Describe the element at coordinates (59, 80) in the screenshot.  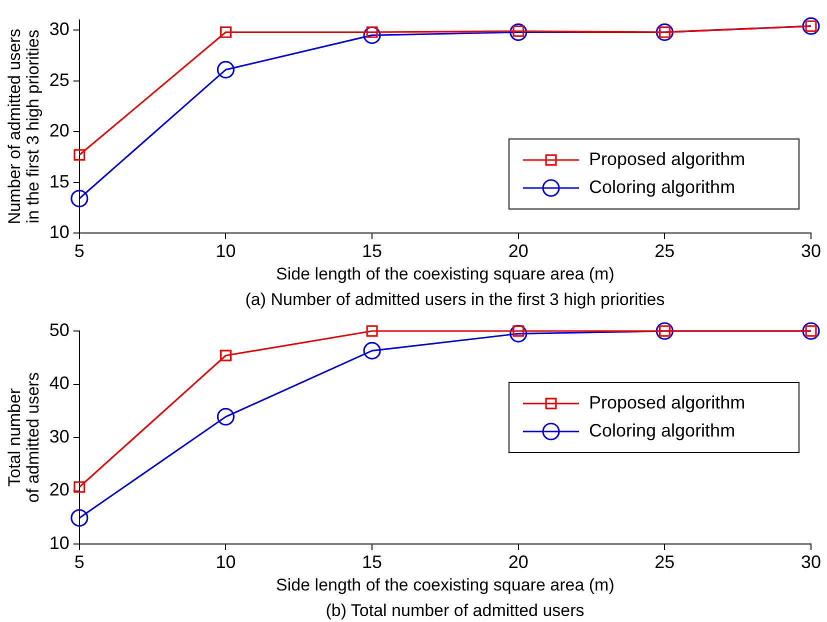
I see `y-tick-label: 25` at that location.